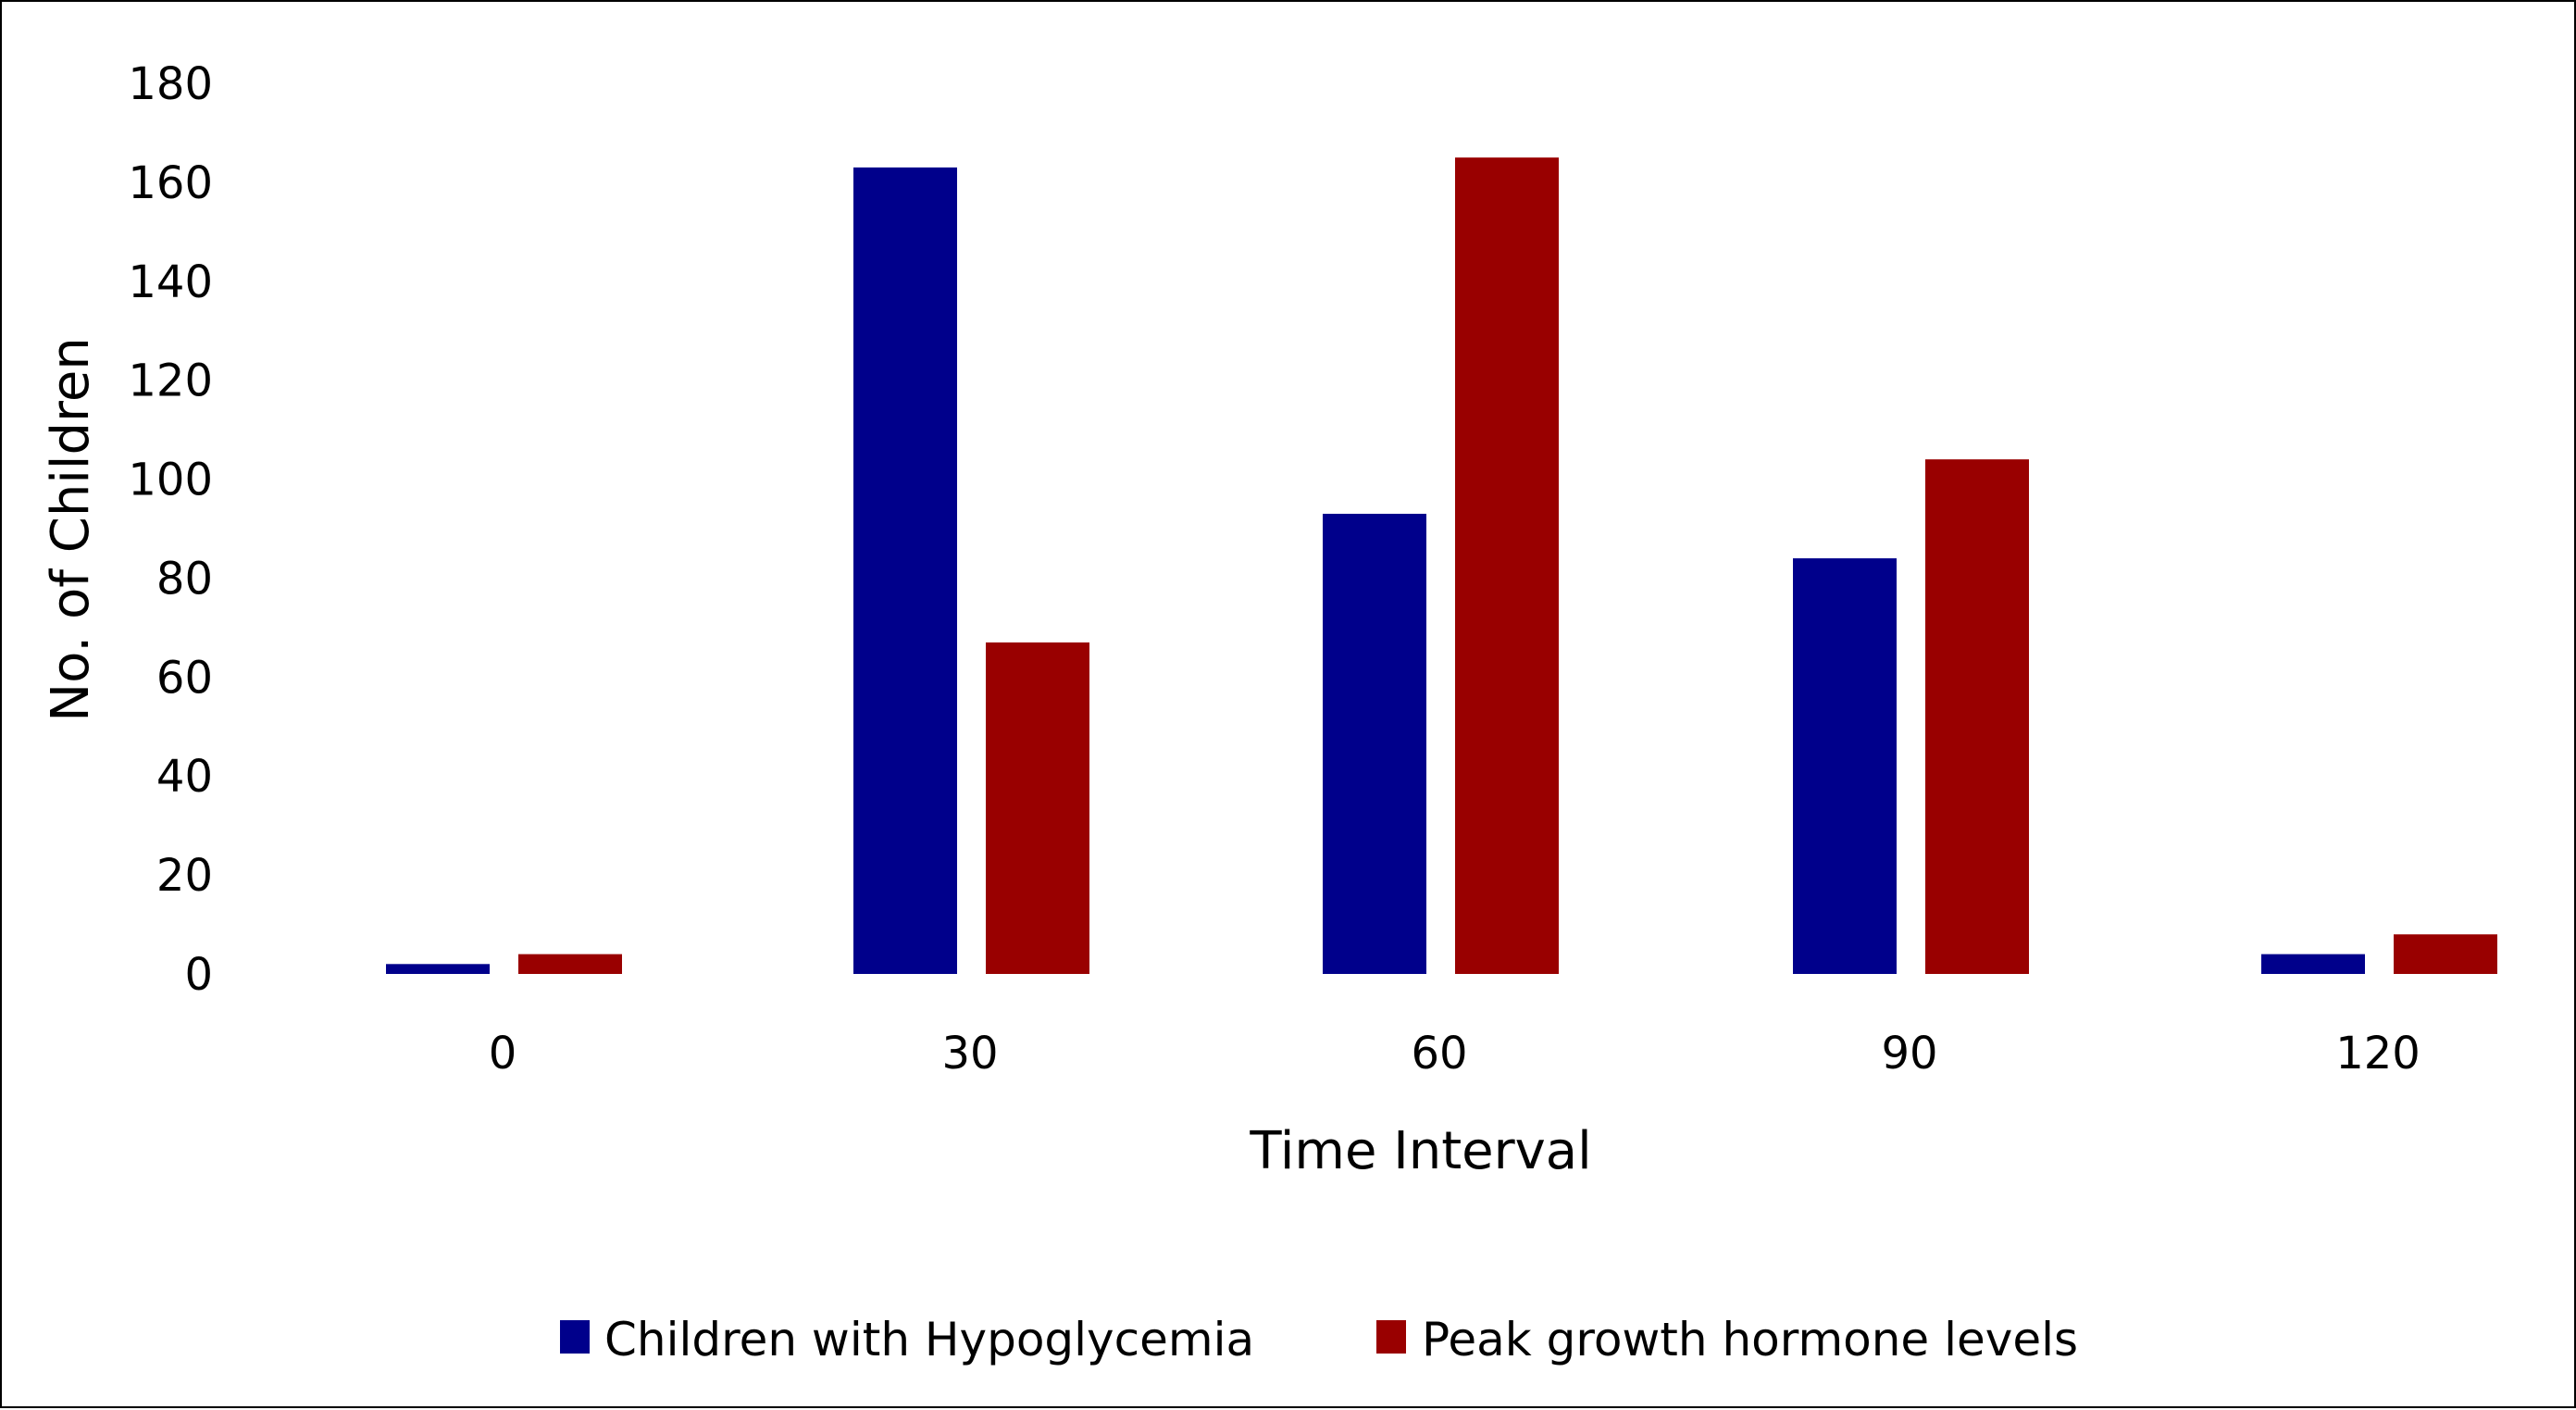 The width and height of the screenshot is (2576, 1410). I want to click on x-tick-label: 0, so click(503, 1053).